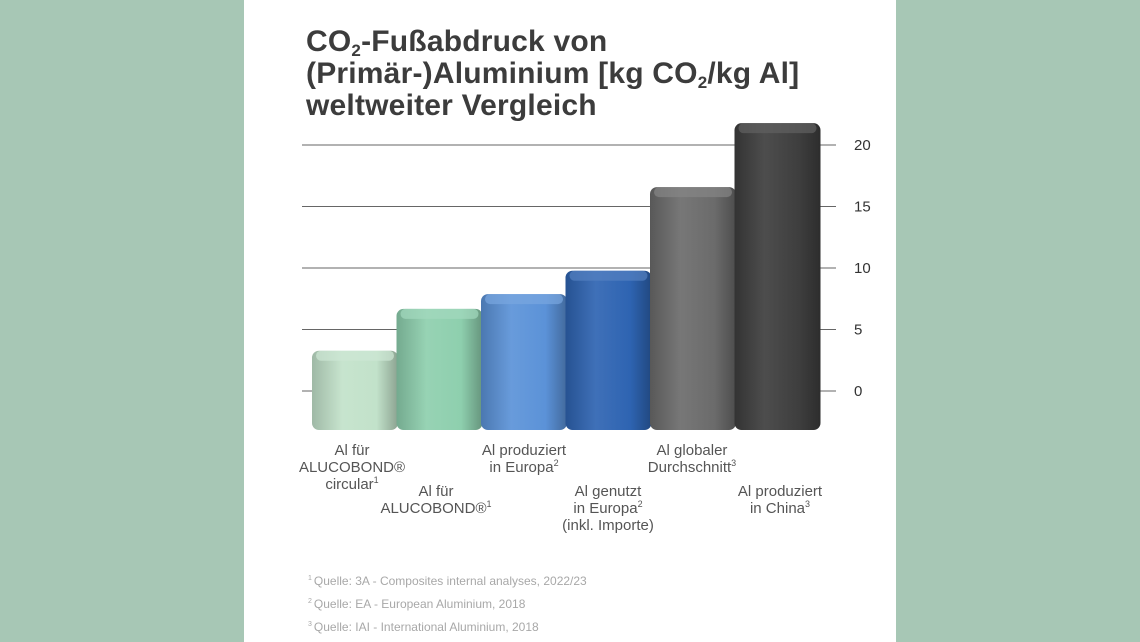 Image resolution: width=1140 pixels, height=642 pixels. What do you see at coordinates (692, 459) in the screenshot?
I see `x-tick-label: Al globaler Durchschnitt3` at bounding box center [692, 459].